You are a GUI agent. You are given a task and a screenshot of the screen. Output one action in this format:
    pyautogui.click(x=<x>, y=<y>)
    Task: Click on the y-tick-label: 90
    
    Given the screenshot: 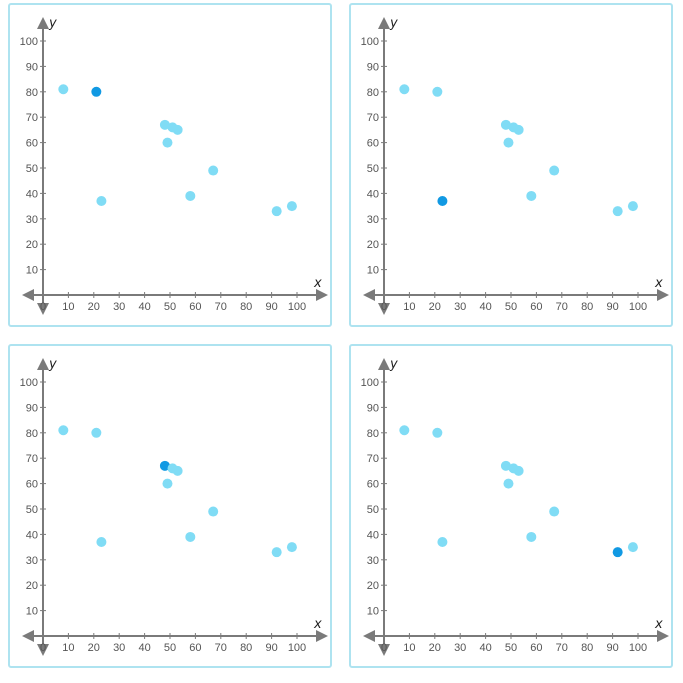 What is the action you would take?
    pyautogui.click(x=373, y=408)
    